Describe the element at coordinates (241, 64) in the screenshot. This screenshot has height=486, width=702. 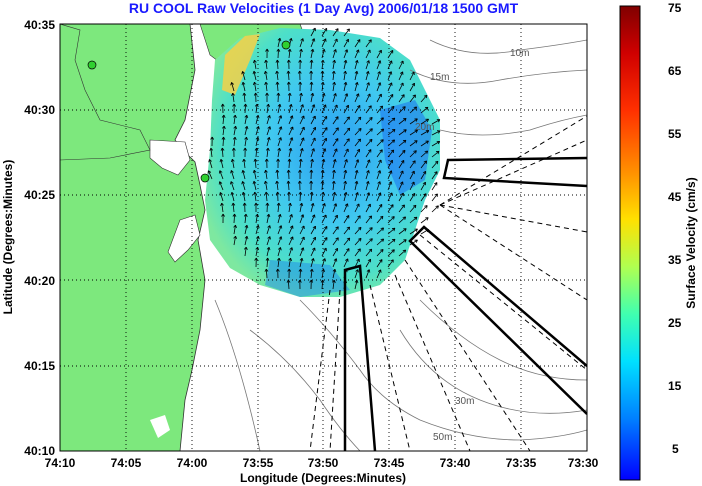
I see `warm-edge` at that location.